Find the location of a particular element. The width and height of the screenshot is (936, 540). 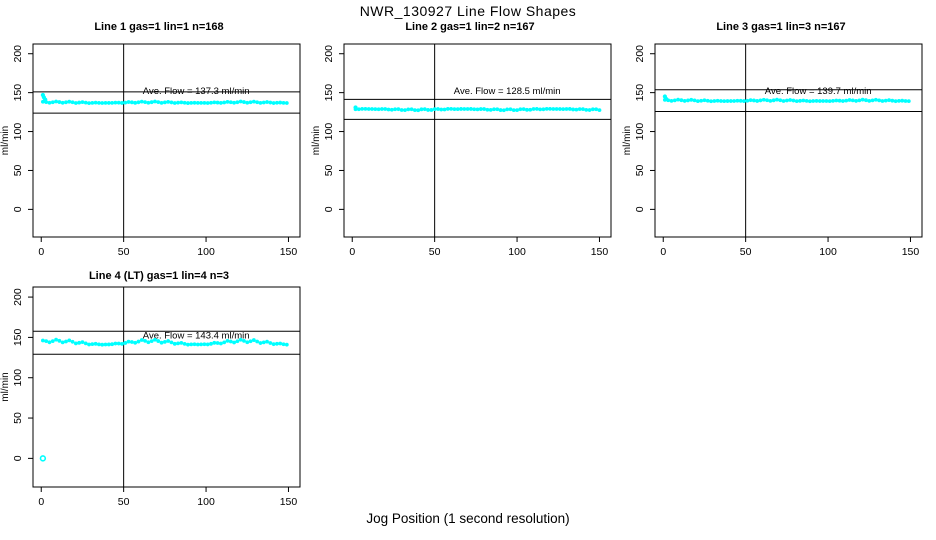

svg-text: Ave. Flow = 139.7 ml/min is located at coordinates (818, 91).